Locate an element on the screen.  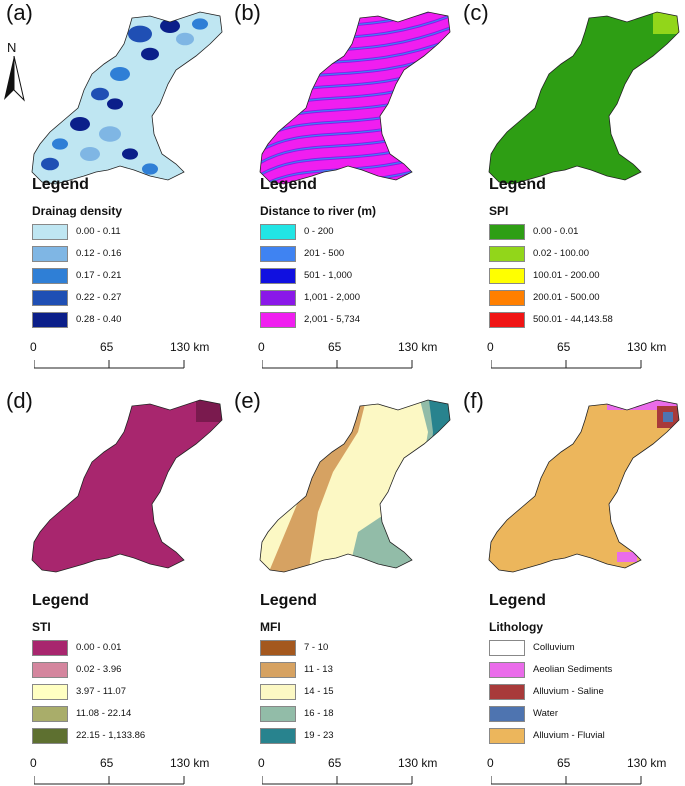
legend-item: 0.22 - 0.27 is located at coordinates (127, 299).